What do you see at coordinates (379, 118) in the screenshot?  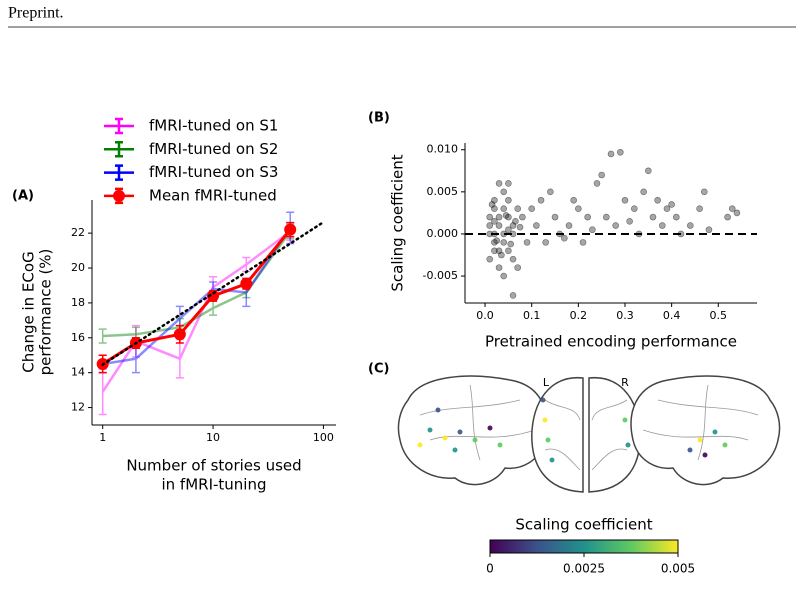 I see `panel-label: (B)` at bounding box center [379, 118].